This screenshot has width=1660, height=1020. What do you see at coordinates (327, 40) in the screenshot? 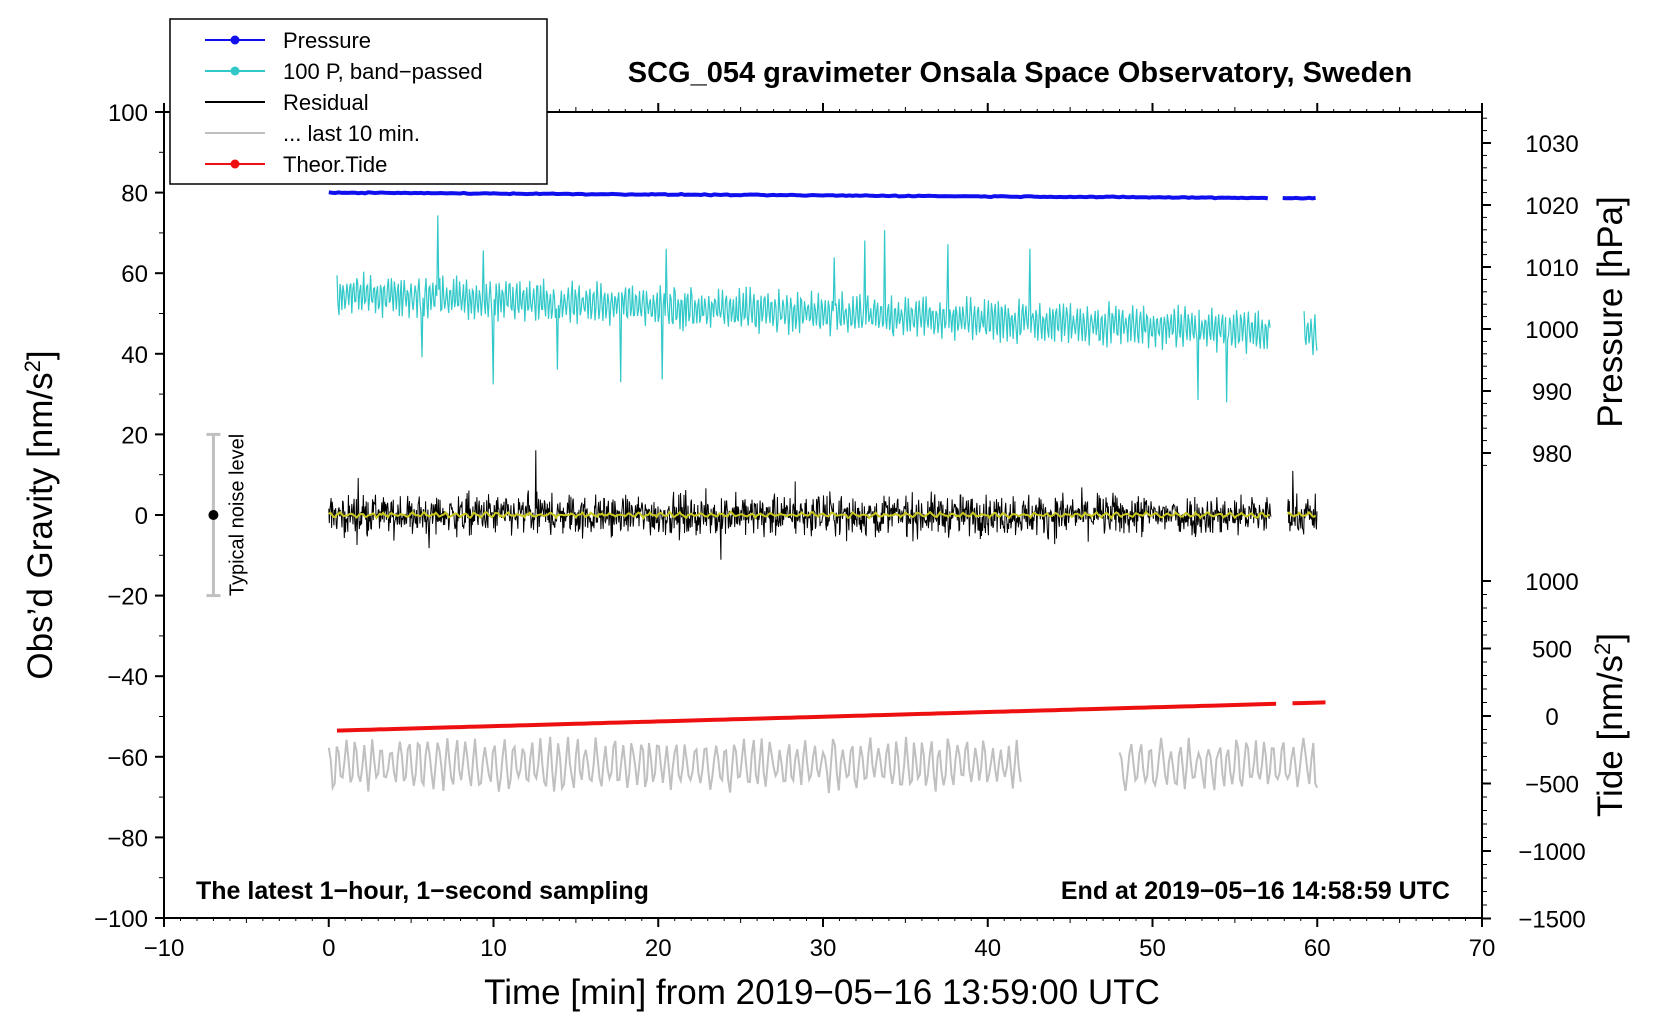
I see `legend-label: Pressure` at bounding box center [327, 40].